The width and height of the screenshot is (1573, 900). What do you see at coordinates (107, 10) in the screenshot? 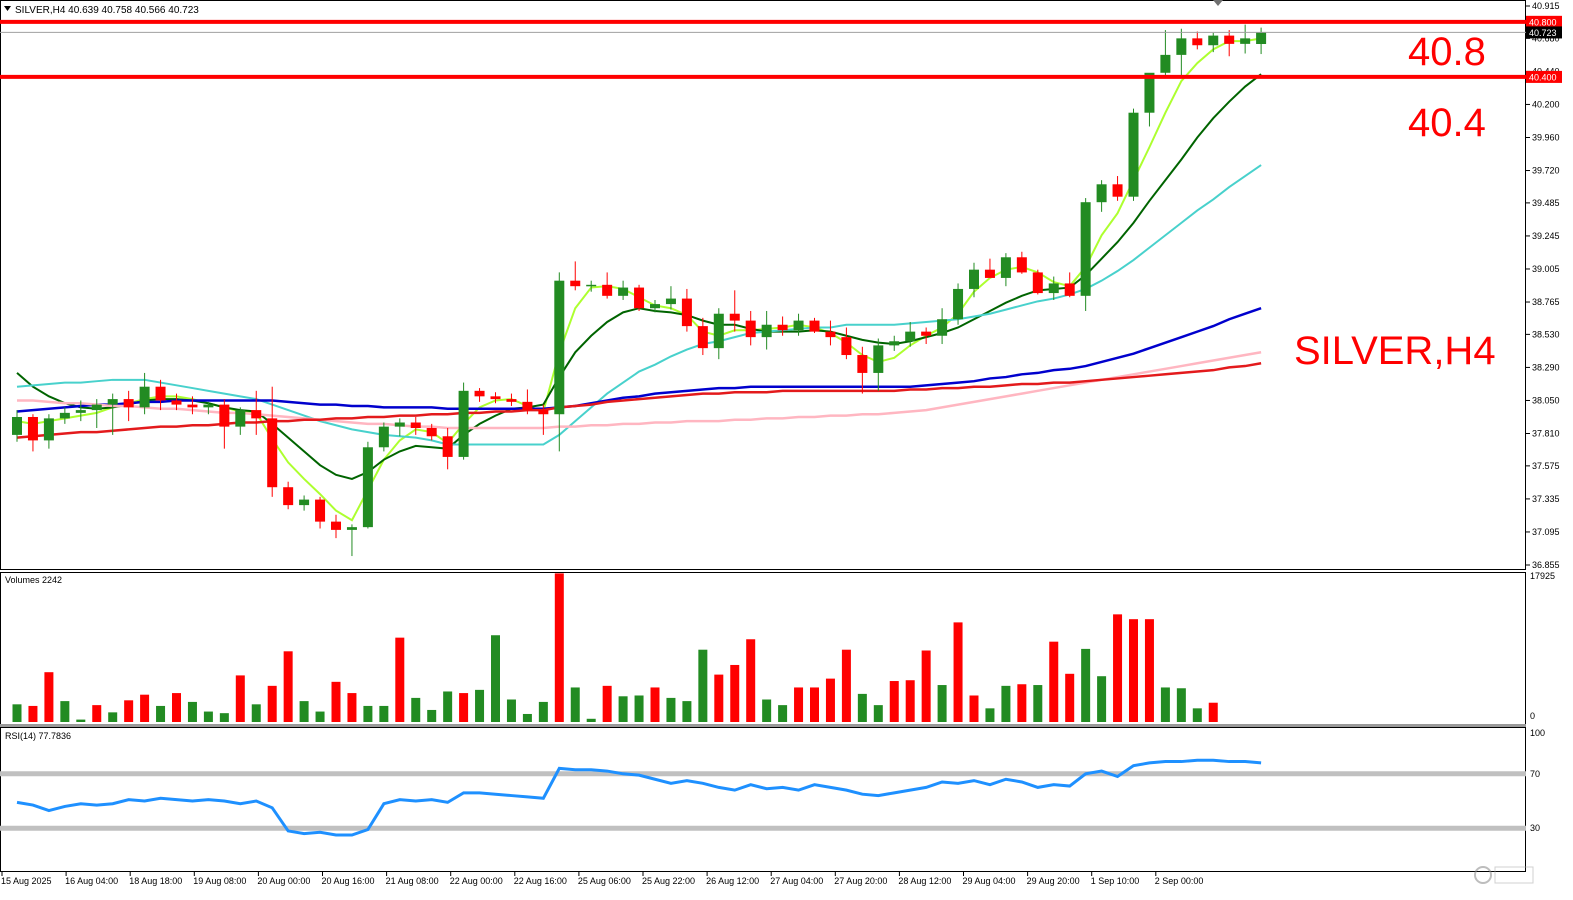
I see `symbol-header: SILVER,H4 40.639 40.758 40.566 40.723` at bounding box center [107, 10].